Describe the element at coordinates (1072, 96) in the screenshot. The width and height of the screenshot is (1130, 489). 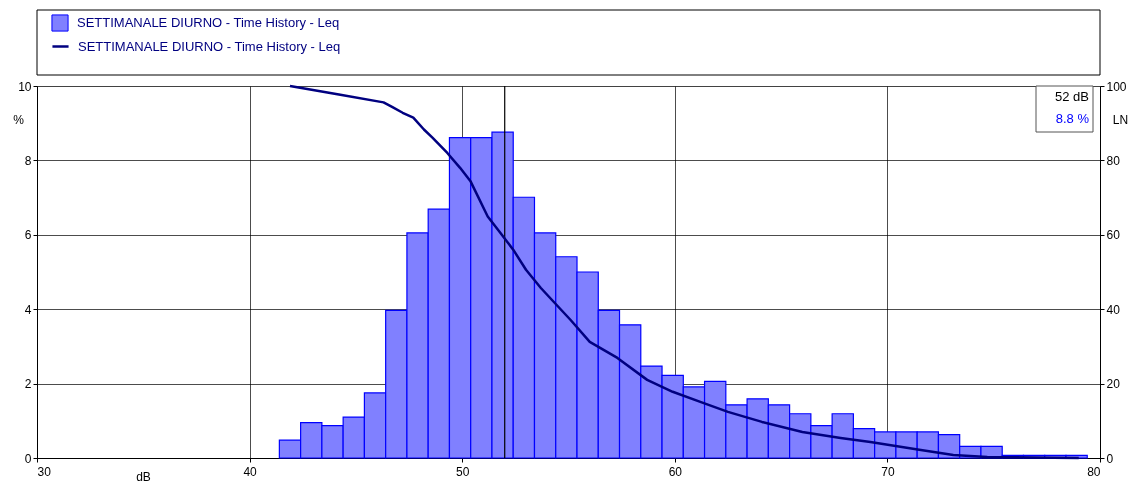
I see `annotation: 52 dB` at that location.